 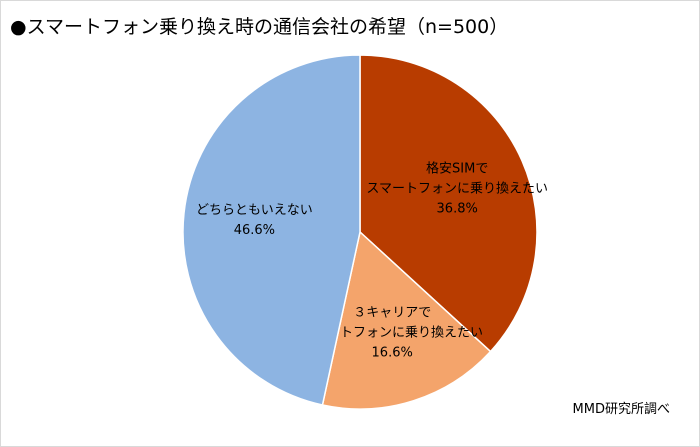 What do you see at coordinates (259, 27) in the screenshot?
I see `chart-title: ●スマートフォン乗り換え時の通信会社の希望（n=500）` at bounding box center [259, 27].